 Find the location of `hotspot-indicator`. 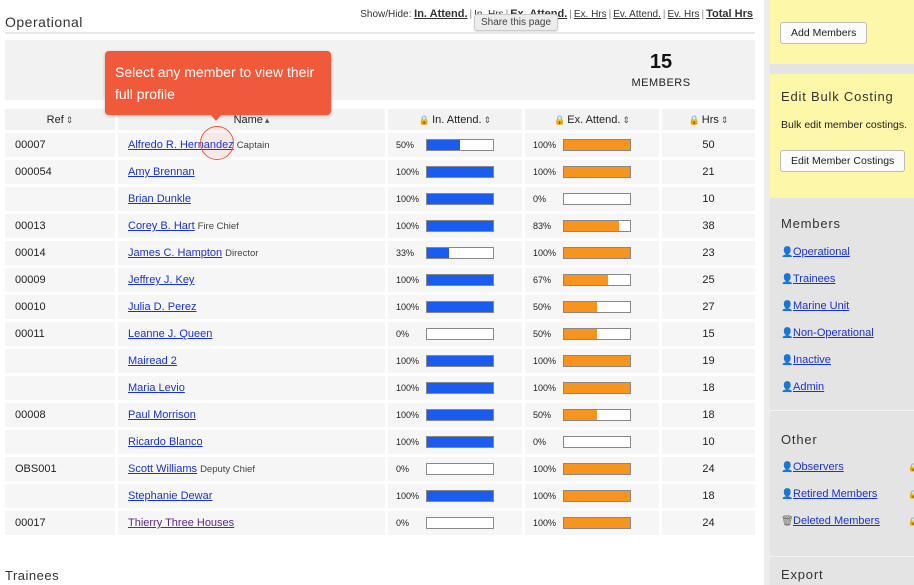

hotspot-indicator is located at coordinates (217, 143).